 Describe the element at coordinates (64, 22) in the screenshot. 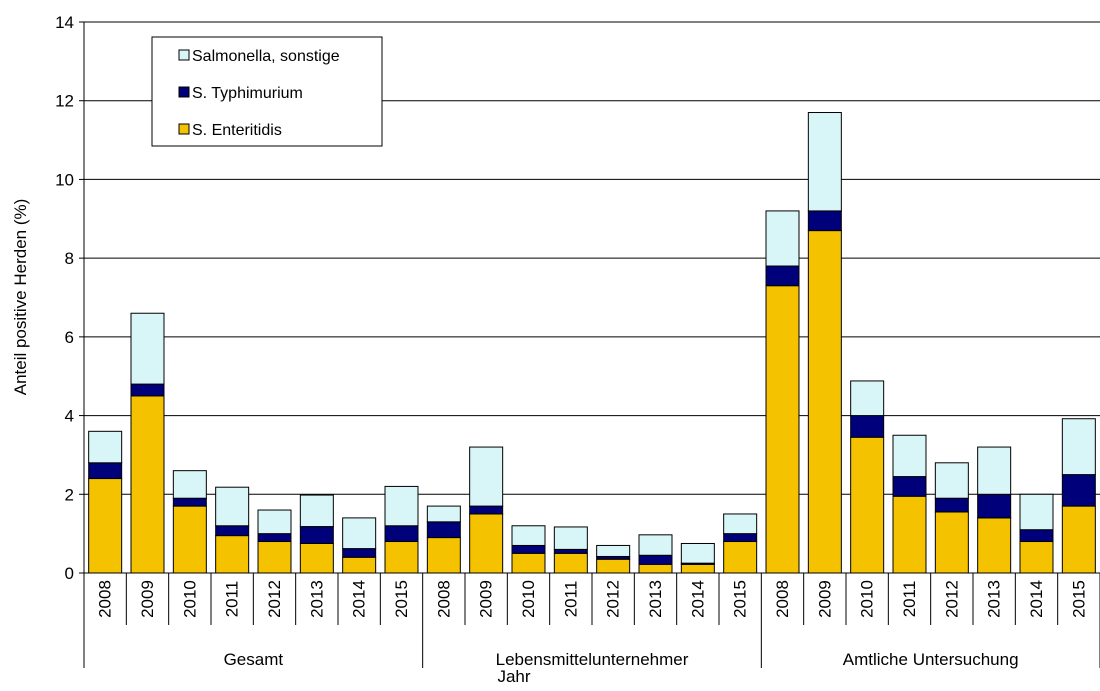

I see `y-tick-label: 14` at that location.